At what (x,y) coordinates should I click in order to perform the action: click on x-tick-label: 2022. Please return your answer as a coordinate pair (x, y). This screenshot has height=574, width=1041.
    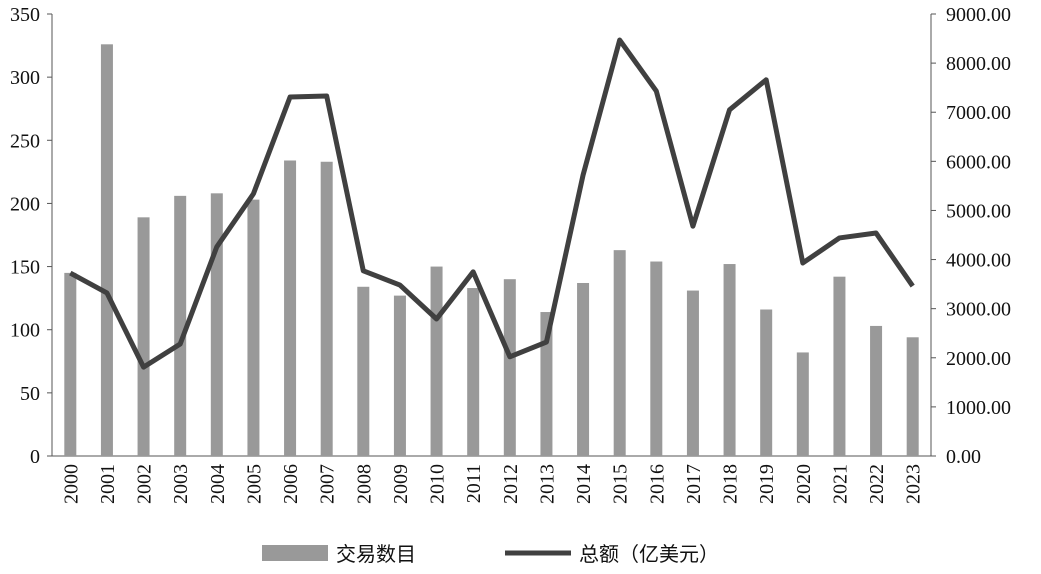
    Looking at the image, I should click on (877, 484).